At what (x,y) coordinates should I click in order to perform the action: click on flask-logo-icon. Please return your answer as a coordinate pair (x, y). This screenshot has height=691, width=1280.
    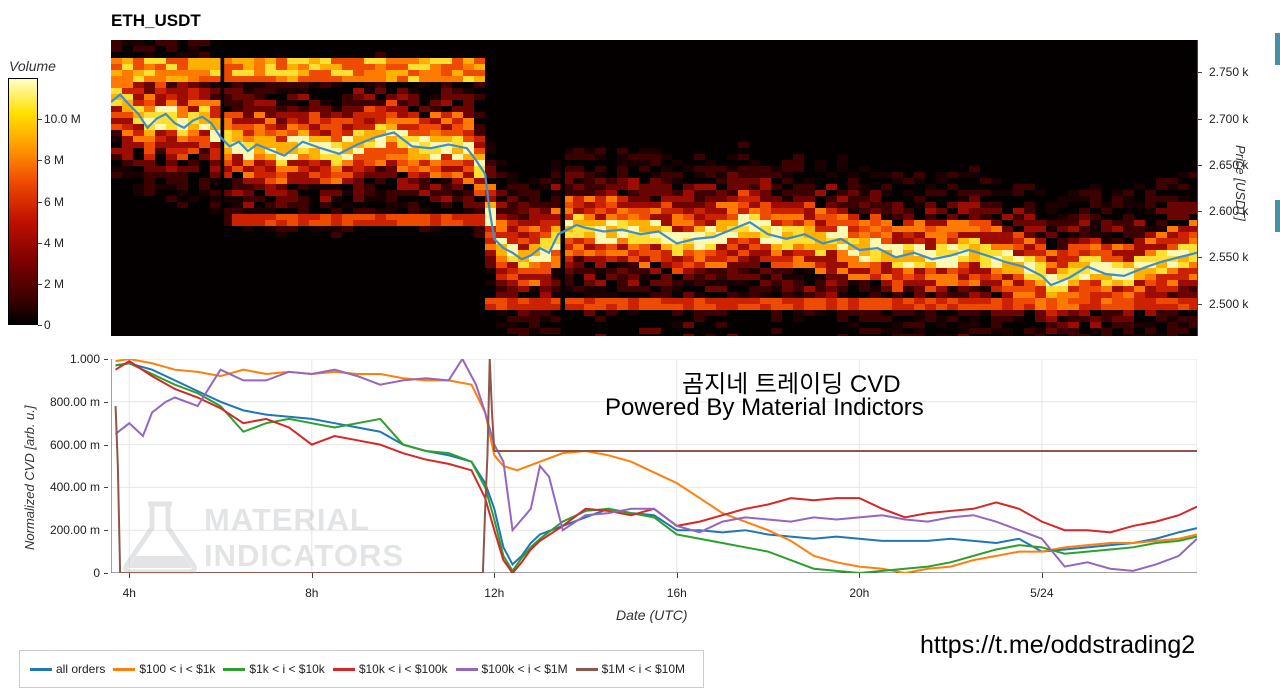
    Looking at the image, I should click on (160, 538).